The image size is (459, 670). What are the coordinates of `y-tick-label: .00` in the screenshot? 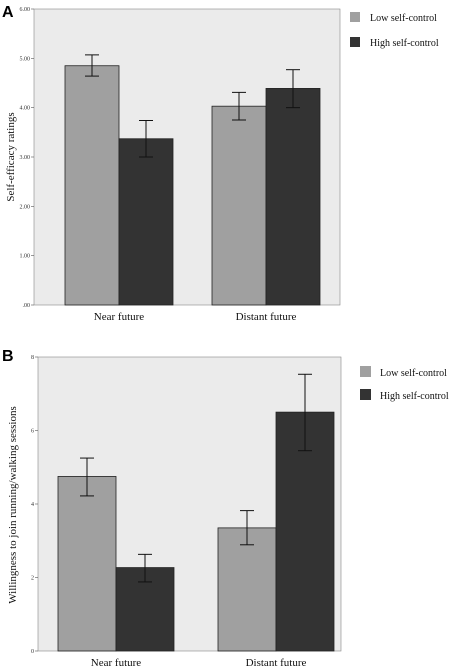 It's located at (27, 306).